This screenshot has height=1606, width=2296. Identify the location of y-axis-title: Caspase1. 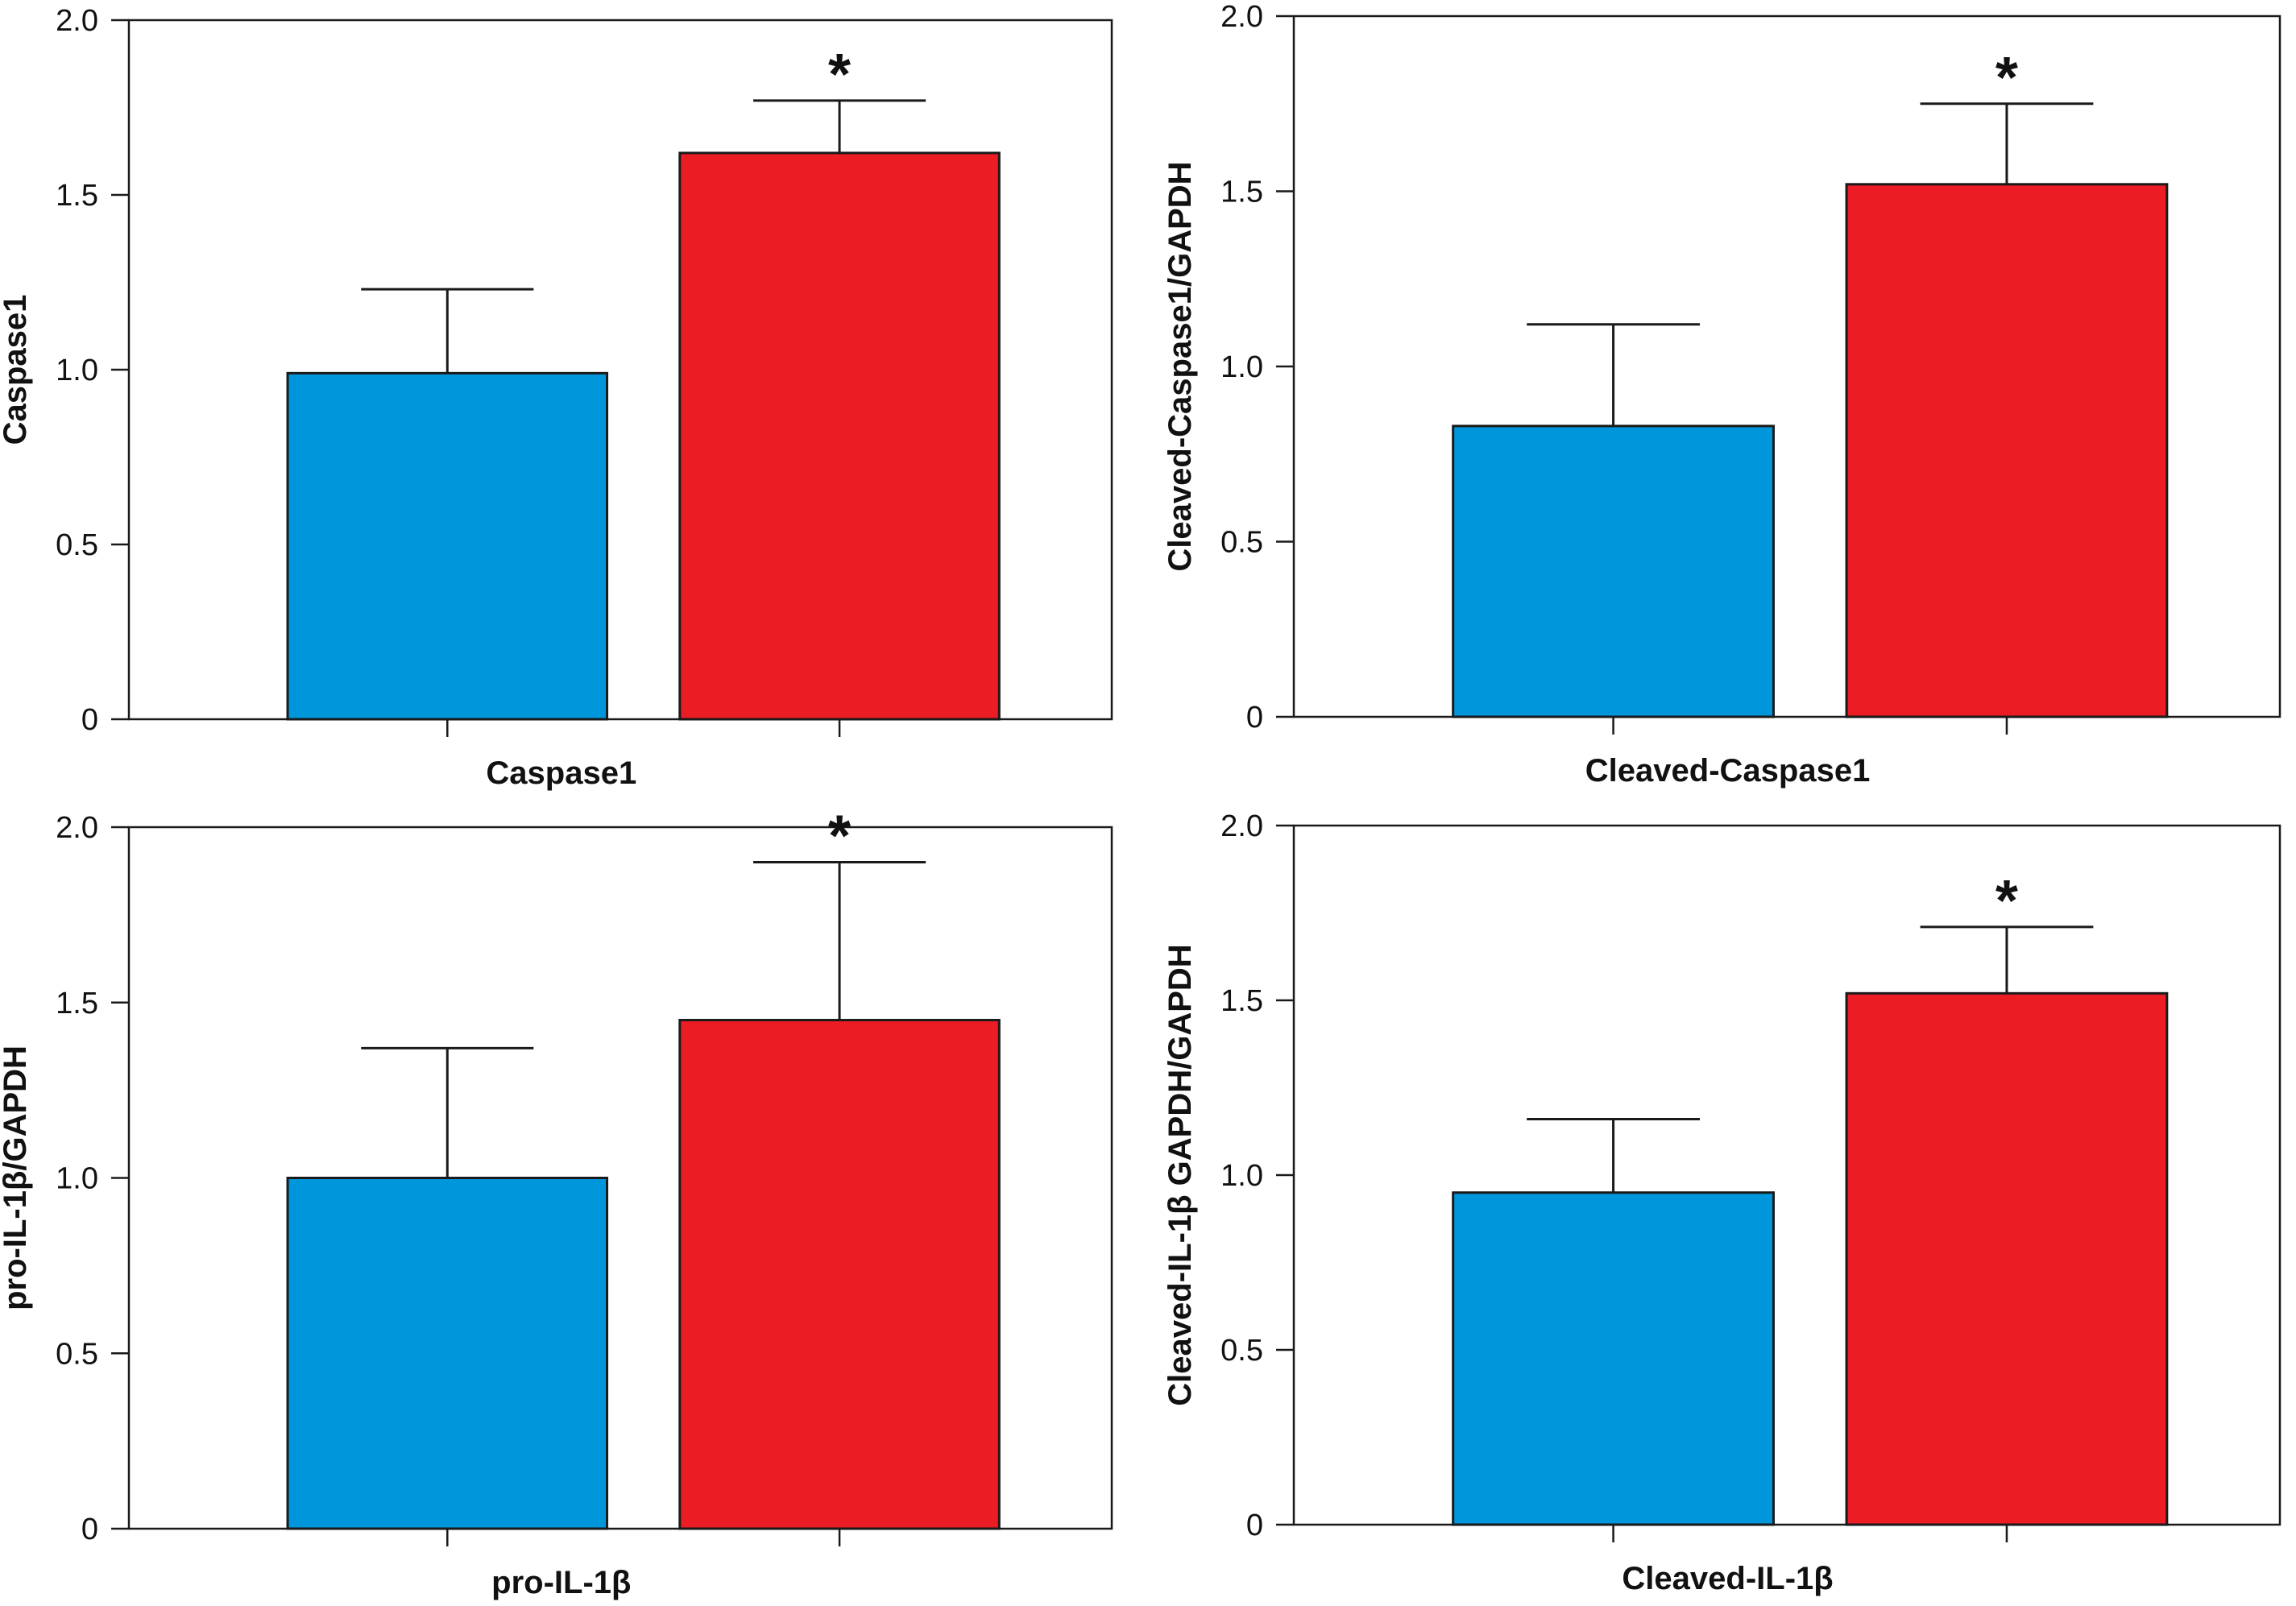
(16, 370).